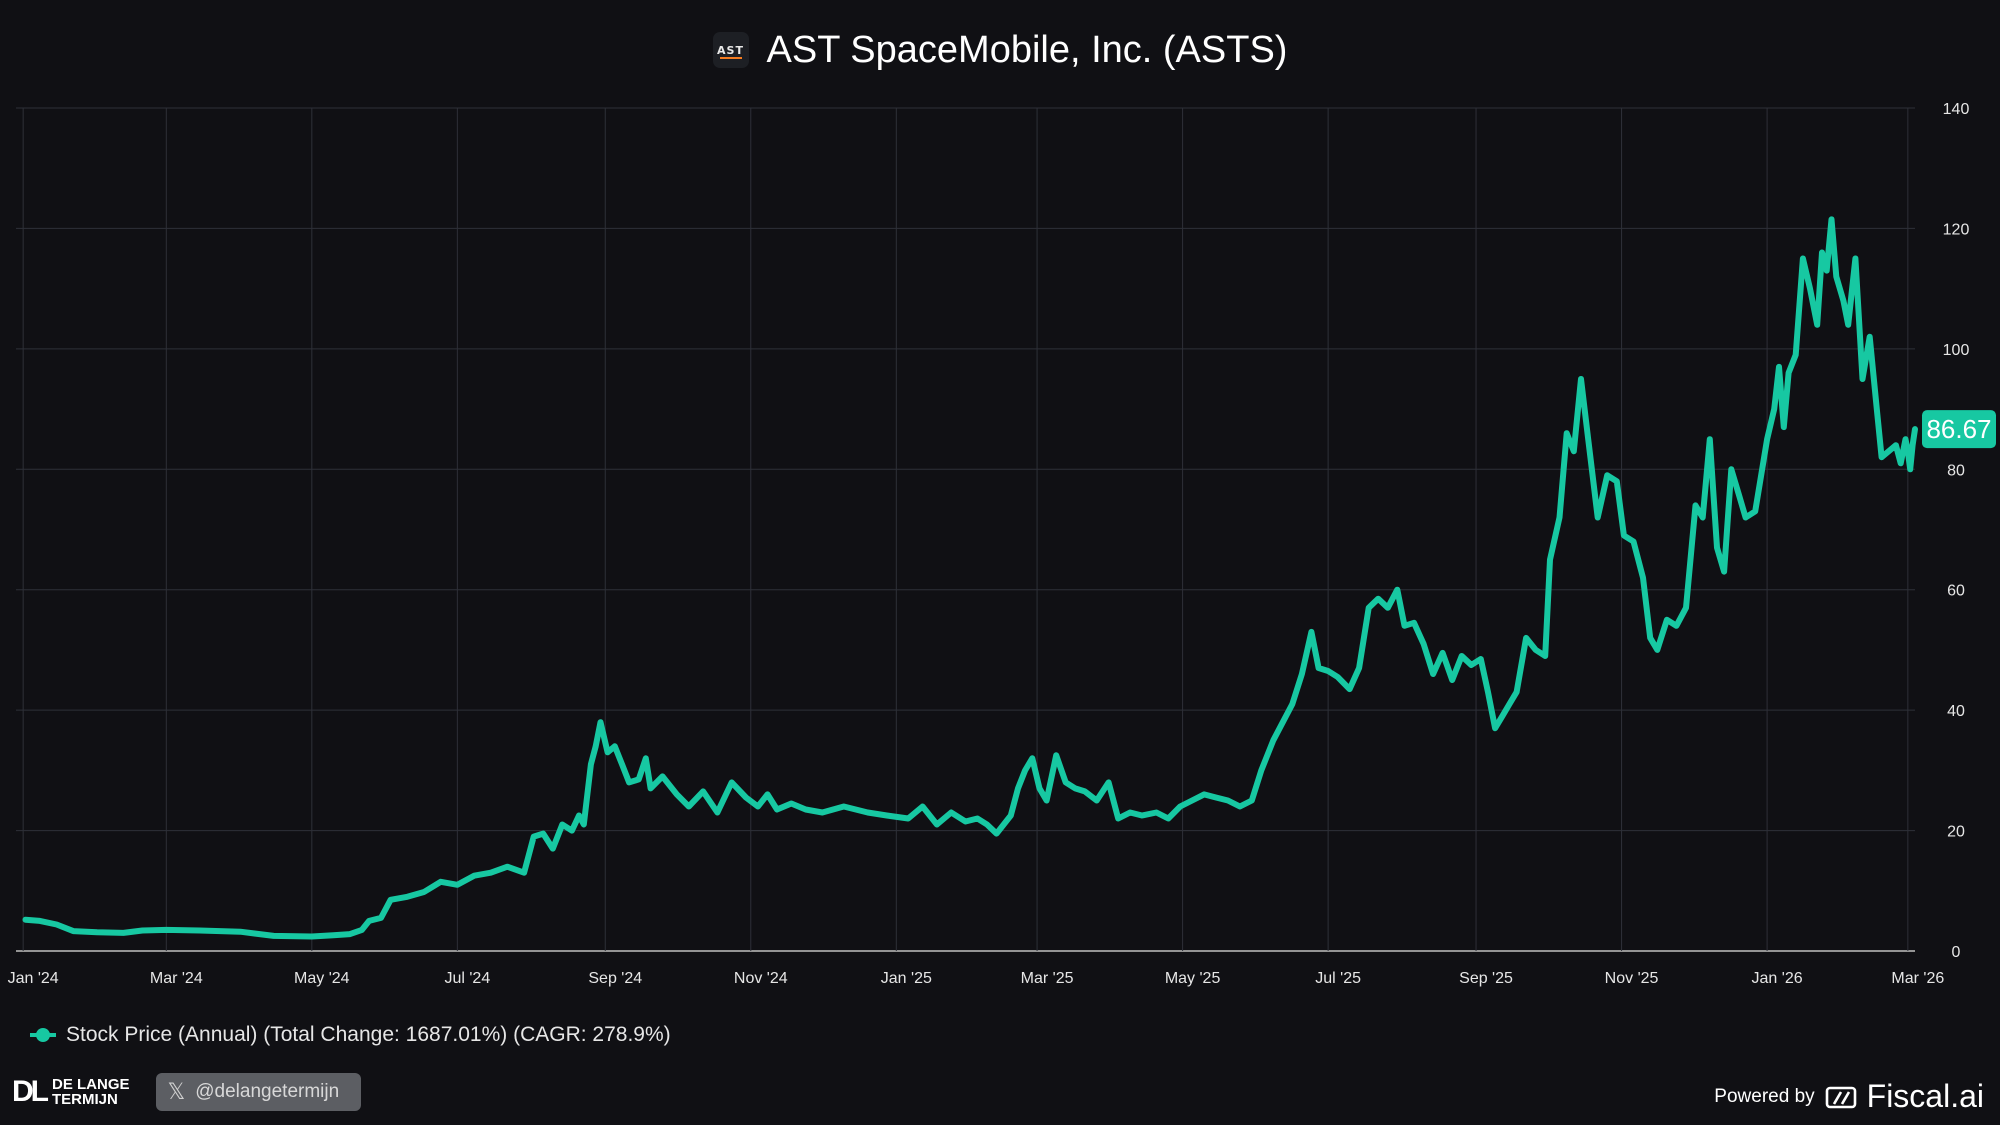 The height and width of the screenshot is (1125, 2000). Describe the element at coordinates (91, 1084) in the screenshot. I see `brand-line-1: DE LANGE` at that location.